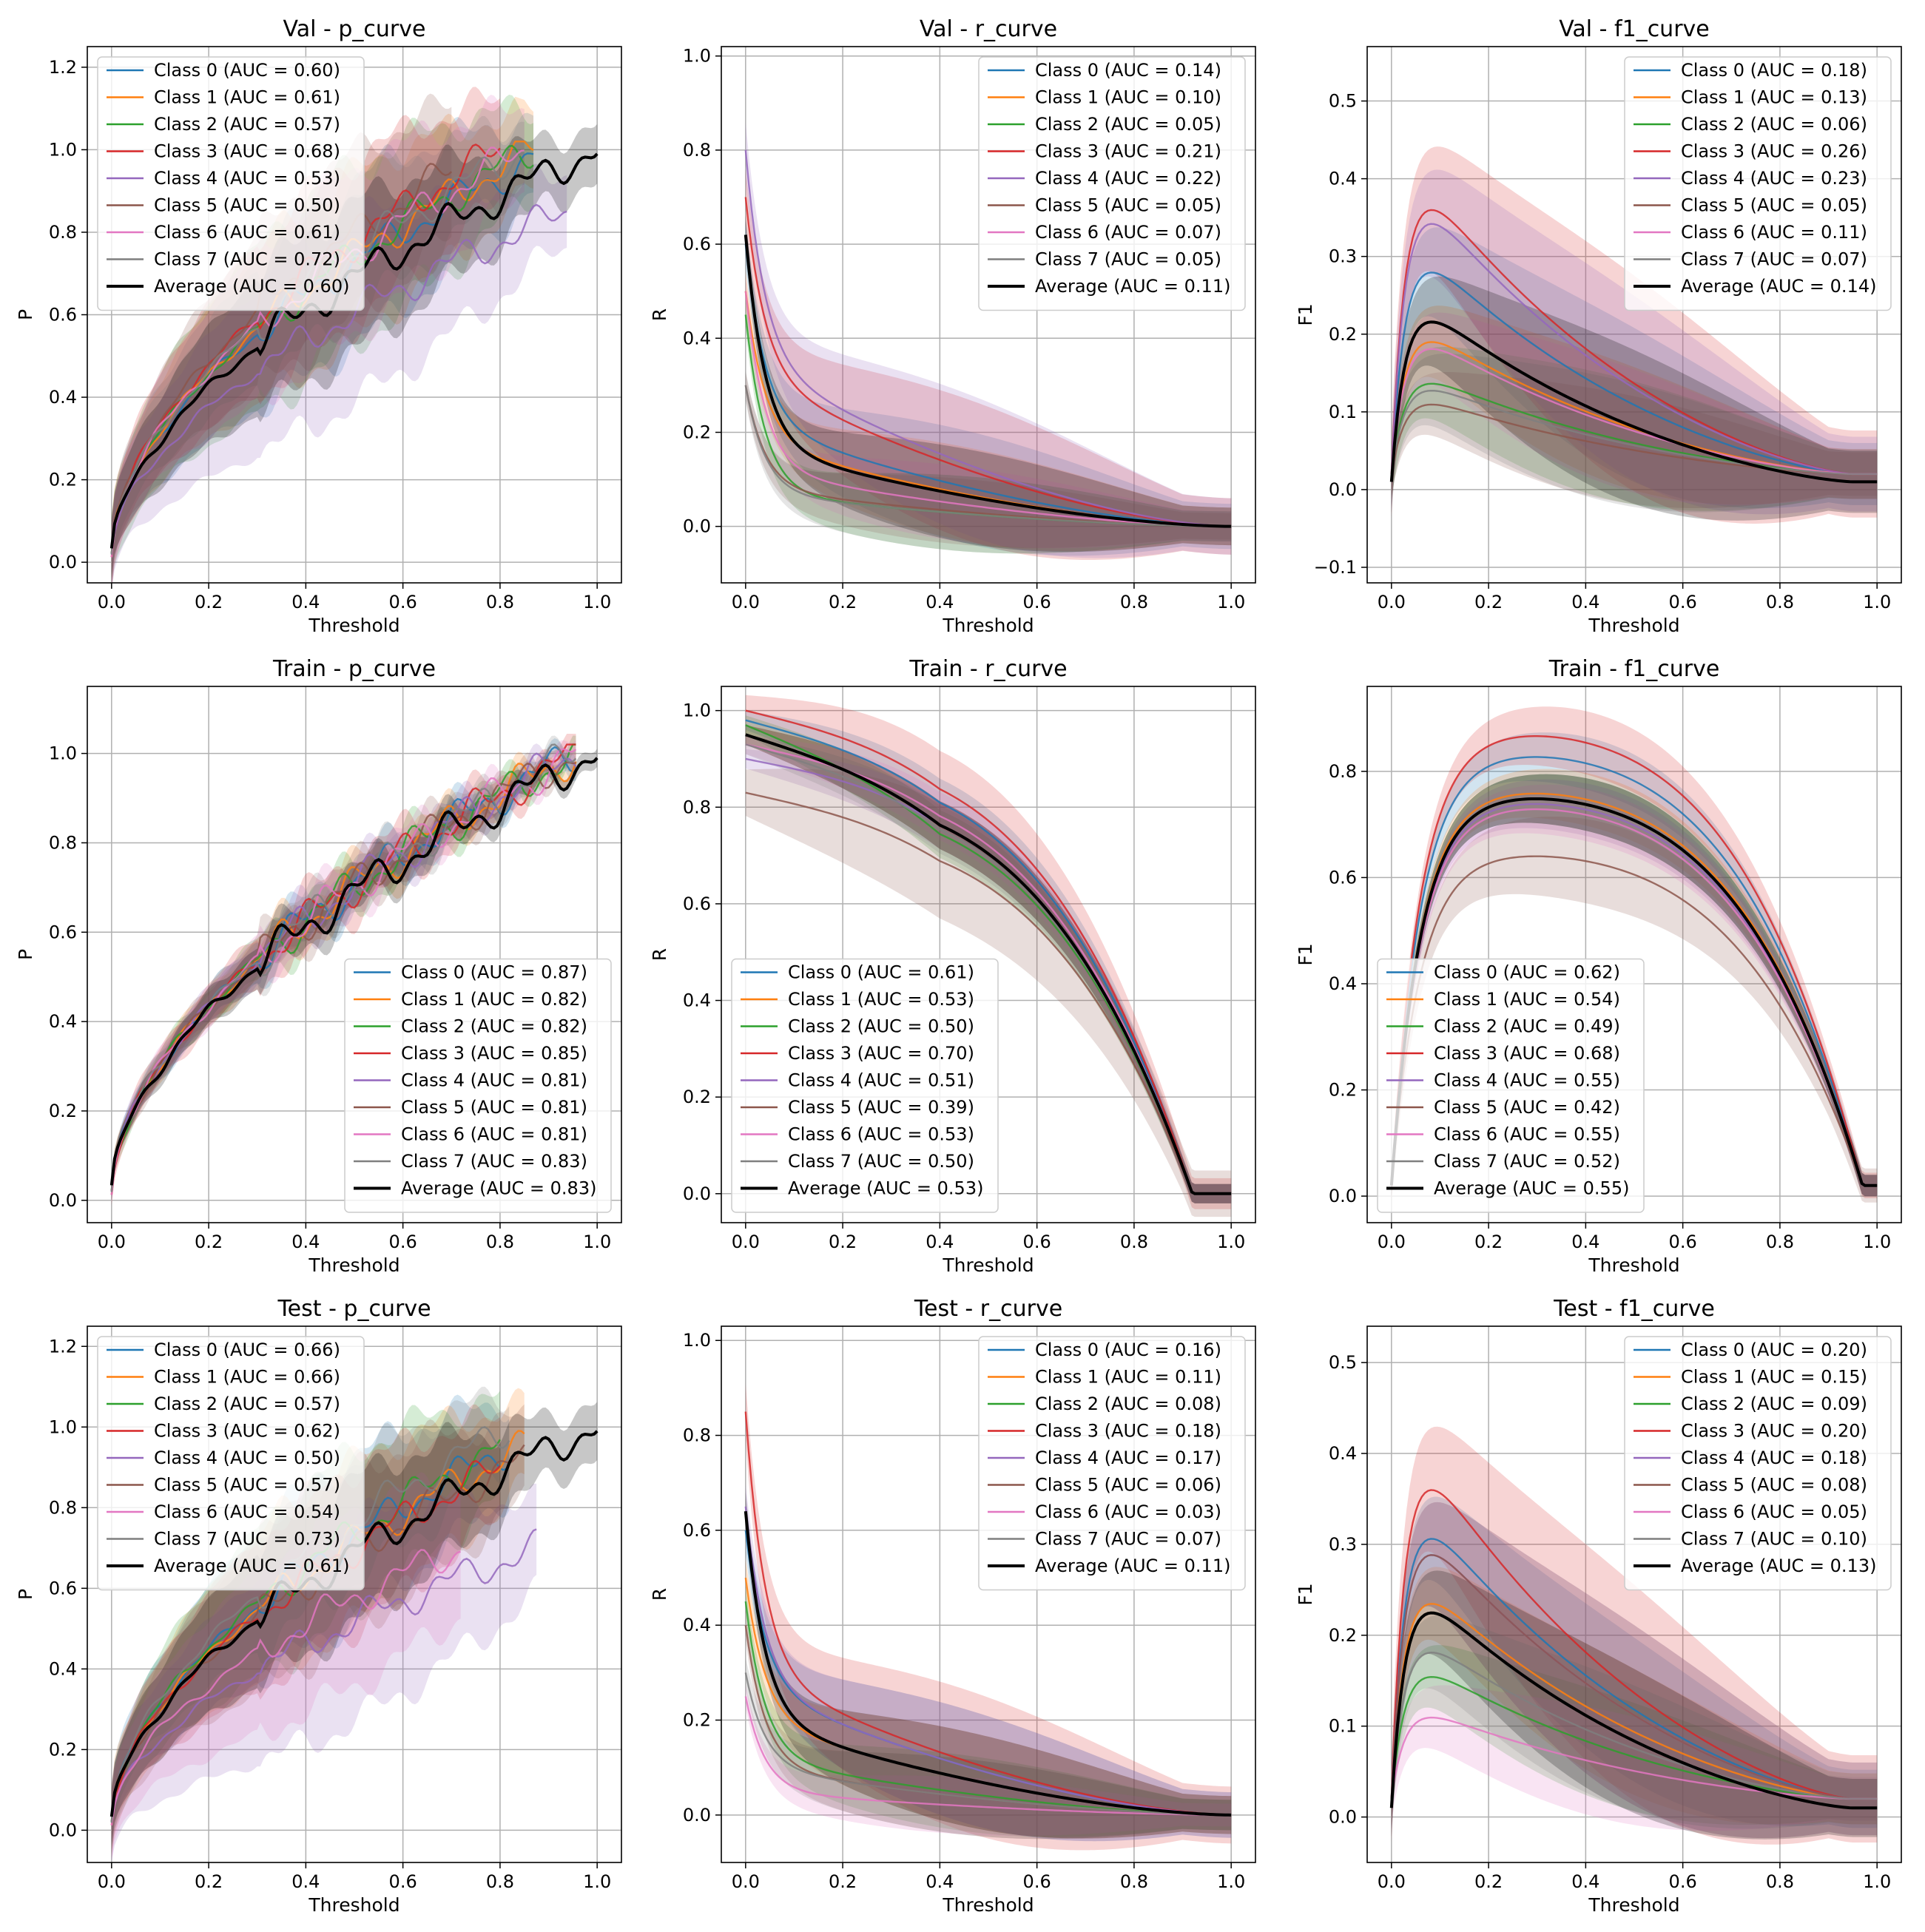  I want to click on legend-entry: Class 2 (AUC = 0.50), so click(881, 1026).